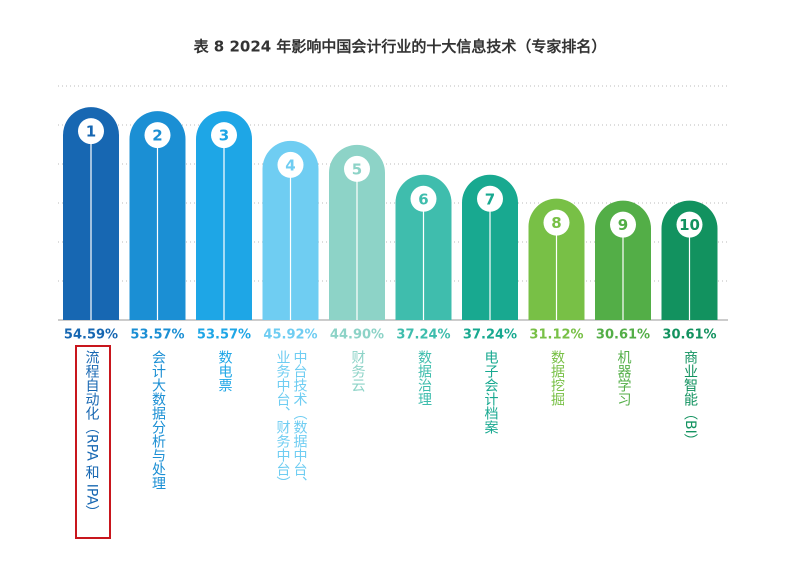 This screenshot has height=565, width=812. Describe the element at coordinates (400, 47) in the screenshot. I see `chart-title: 表 8 2024 年影响中国会计行业的十大信息技术（专家排名）` at that location.